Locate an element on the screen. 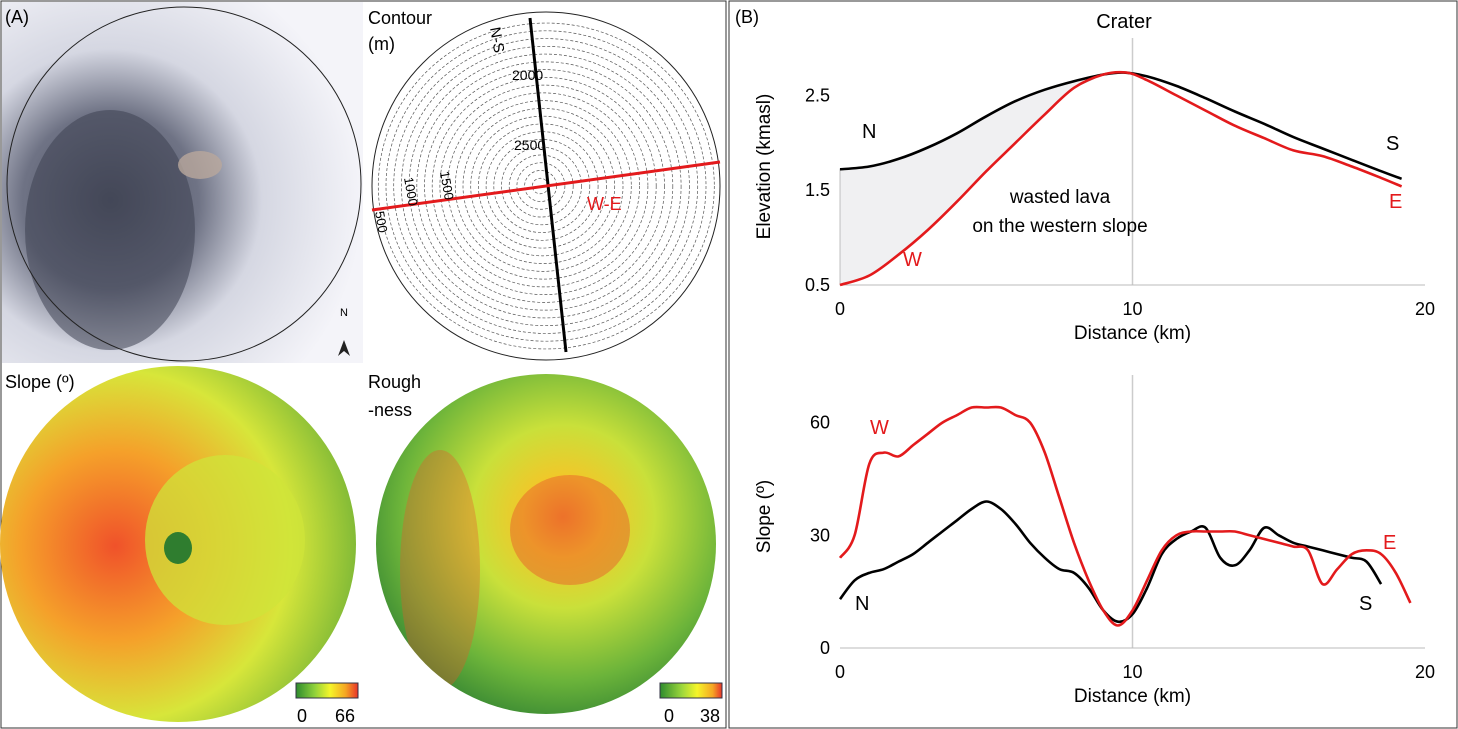 The image size is (1458, 729). we-profile-line is located at coordinates (546, 186).